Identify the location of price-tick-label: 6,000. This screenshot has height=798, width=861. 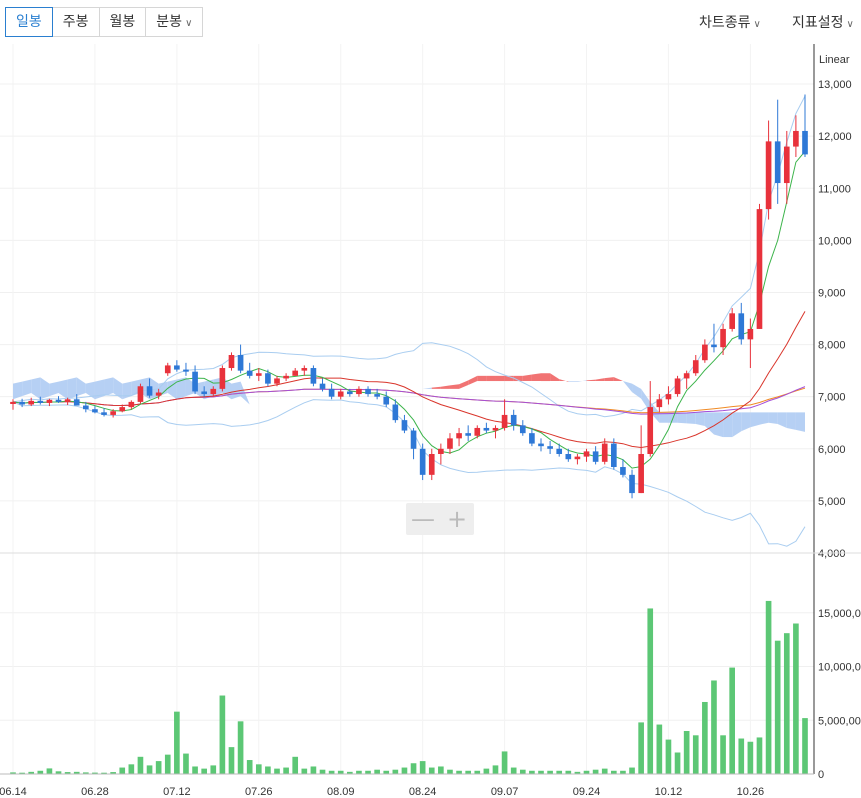
(832, 450).